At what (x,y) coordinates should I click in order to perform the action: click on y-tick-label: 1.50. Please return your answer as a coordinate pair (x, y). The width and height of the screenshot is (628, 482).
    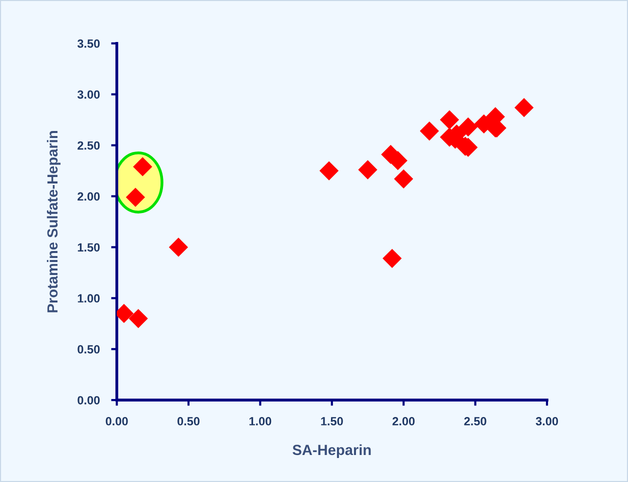
    Looking at the image, I should click on (89, 247).